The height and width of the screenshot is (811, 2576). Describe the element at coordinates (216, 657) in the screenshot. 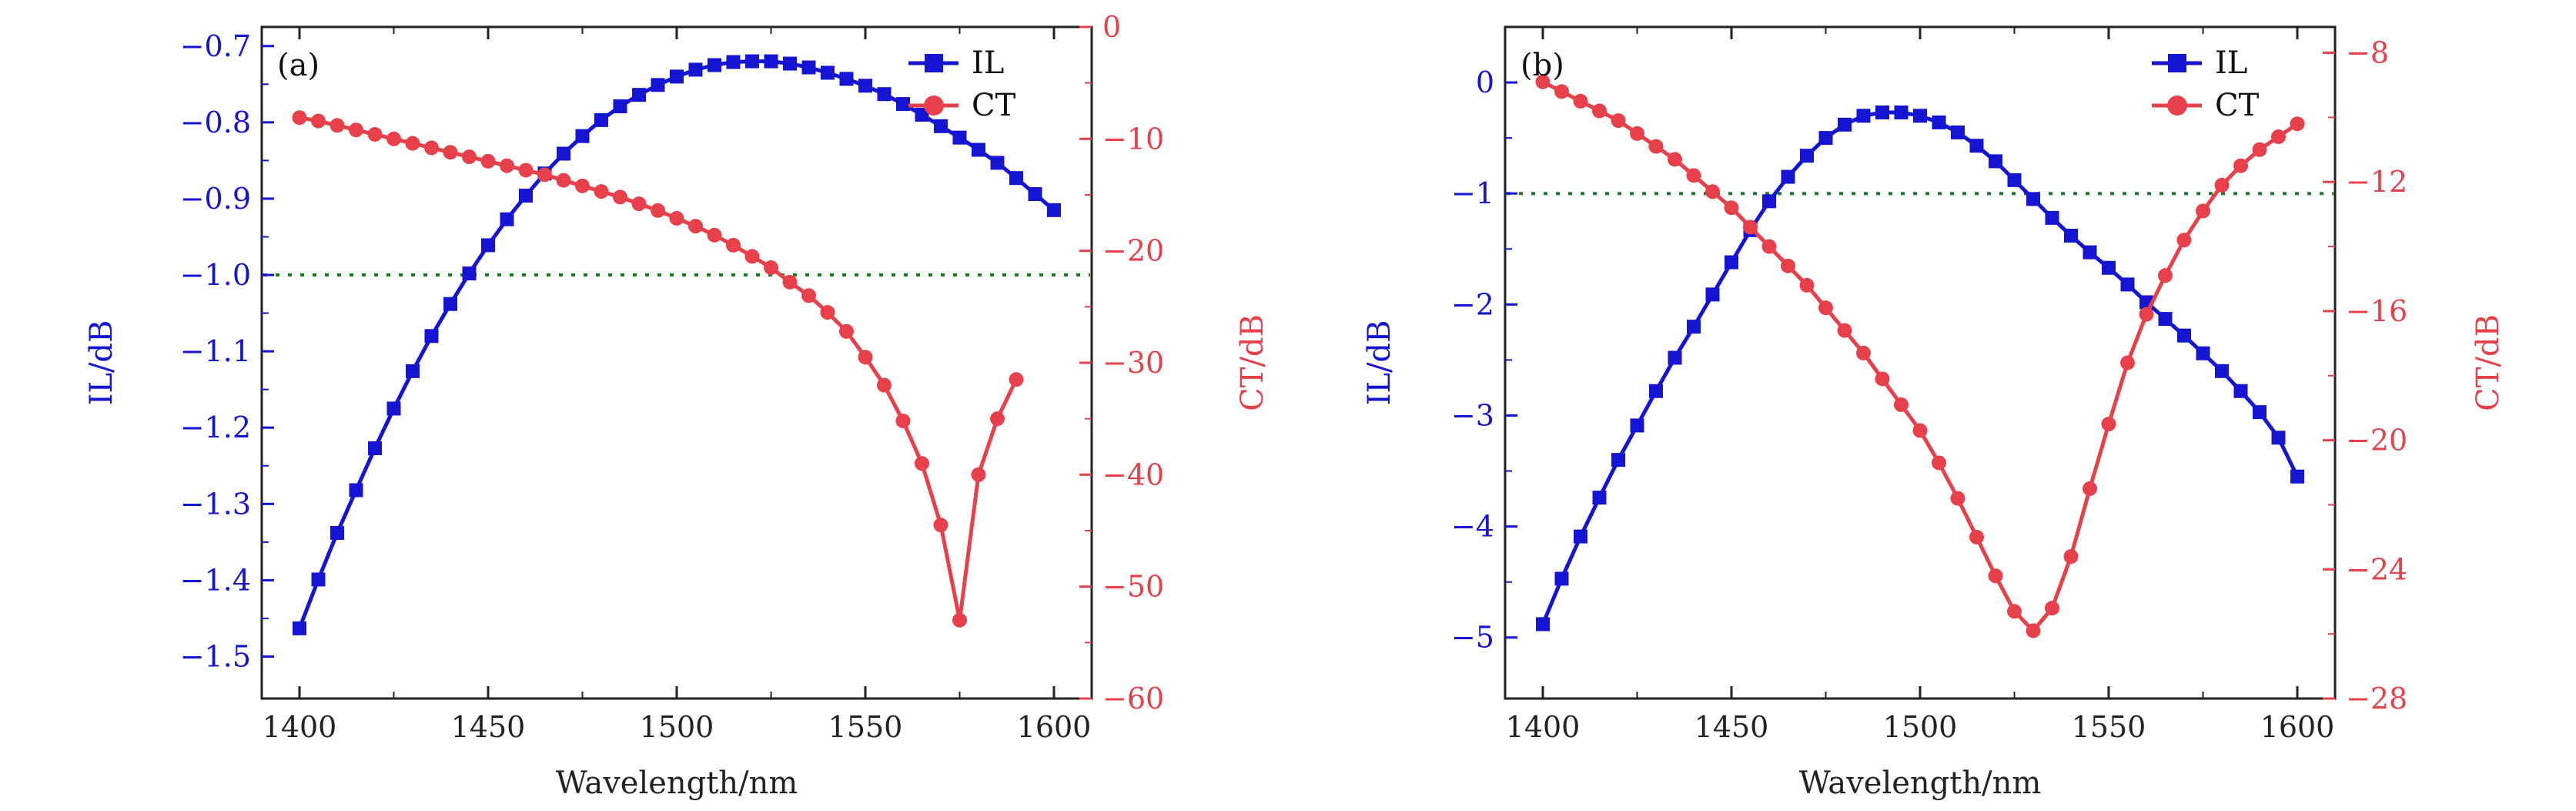

I see `y-left-tick-label: −1.5` at that location.